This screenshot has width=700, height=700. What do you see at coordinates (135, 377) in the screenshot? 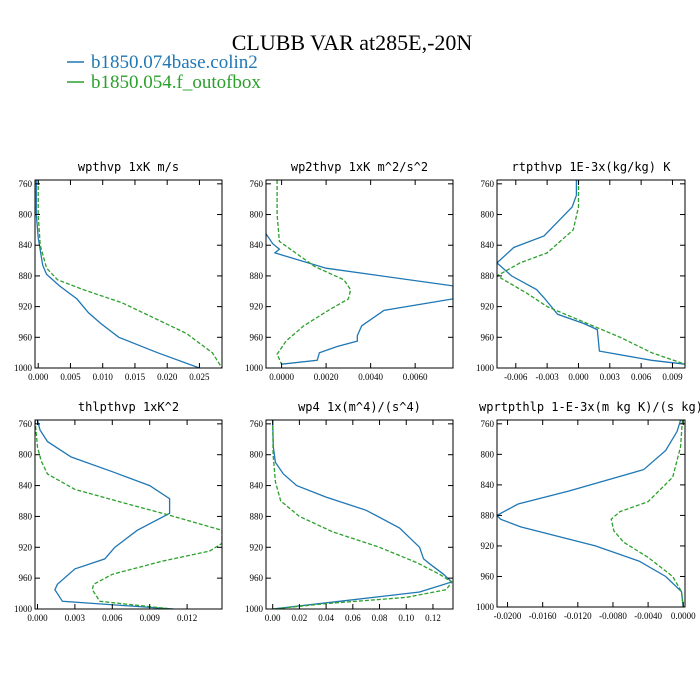
I see `x-tick-label: 0.015` at bounding box center [135, 377].